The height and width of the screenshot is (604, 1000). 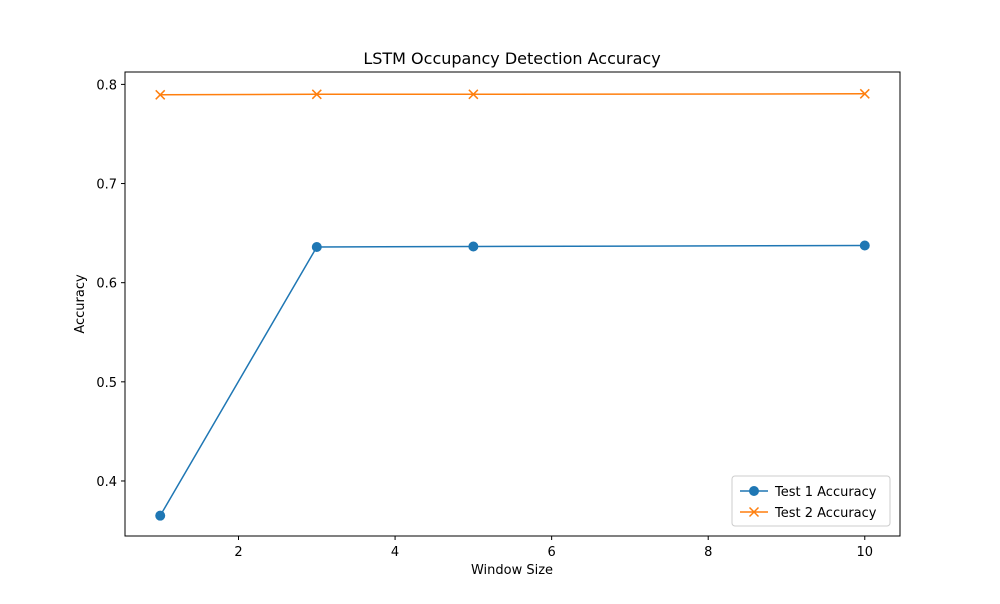 What do you see at coordinates (106, 482) in the screenshot?
I see `y-tick-label: 0.4` at bounding box center [106, 482].